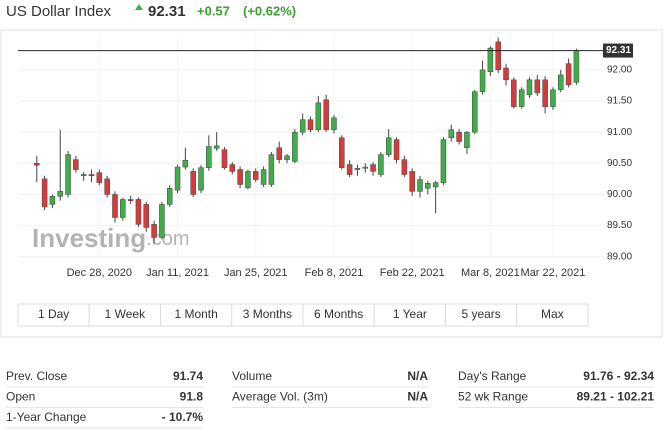 Image resolution: width=664 pixels, height=448 pixels. I want to click on period-label: 1 Month, so click(195, 314).